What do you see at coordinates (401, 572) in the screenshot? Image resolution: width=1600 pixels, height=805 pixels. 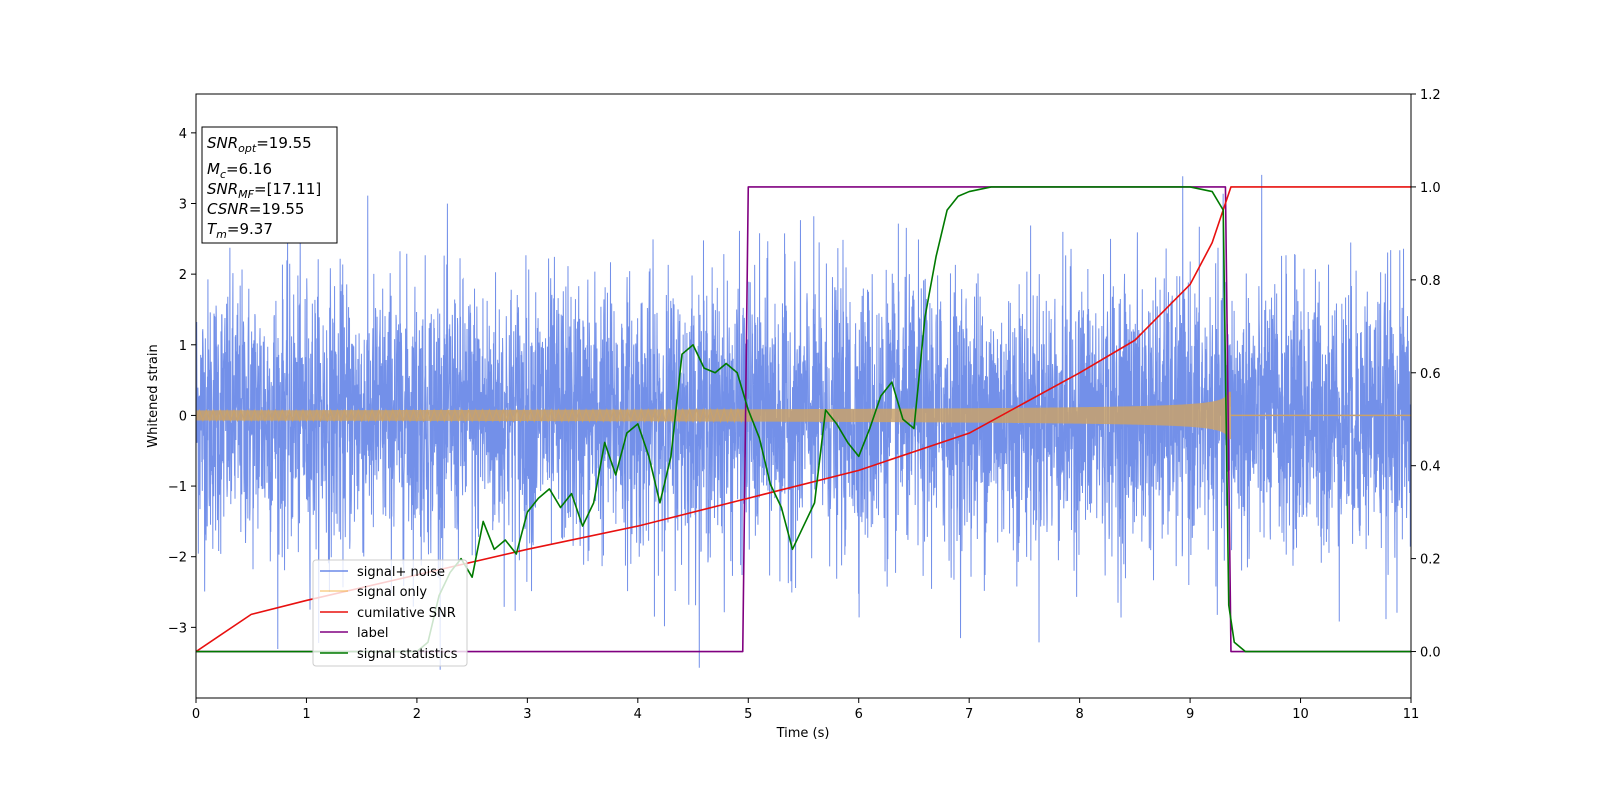 I see `legend-label-noise: signal+ noise` at bounding box center [401, 572].